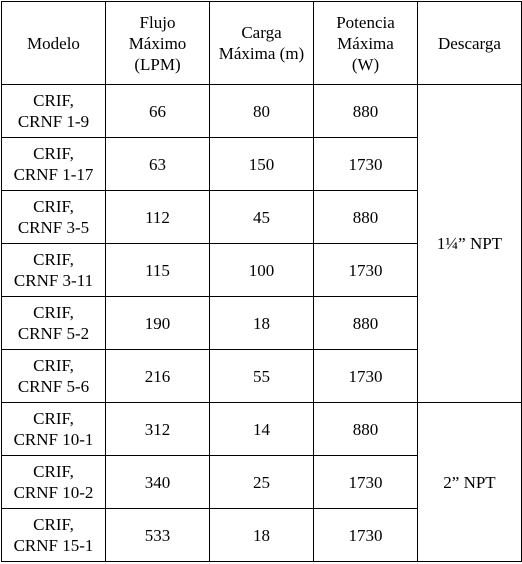  What do you see at coordinates (157, 270) in the screenshot?
I see `table-cell: 115` at bounding box center [157, 270].